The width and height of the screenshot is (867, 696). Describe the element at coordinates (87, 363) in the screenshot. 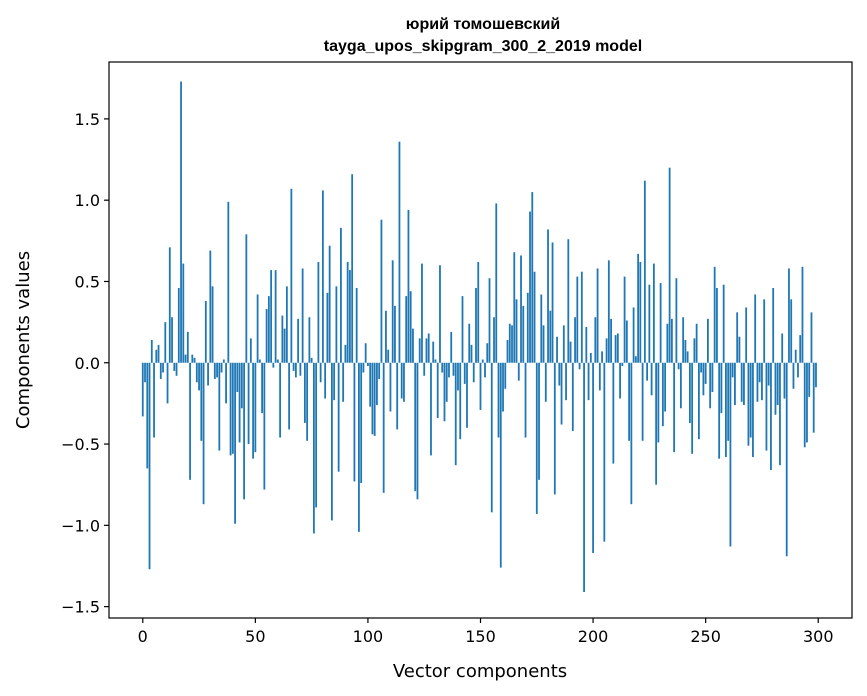

I see `y-tick-label: 0.0` at that location.